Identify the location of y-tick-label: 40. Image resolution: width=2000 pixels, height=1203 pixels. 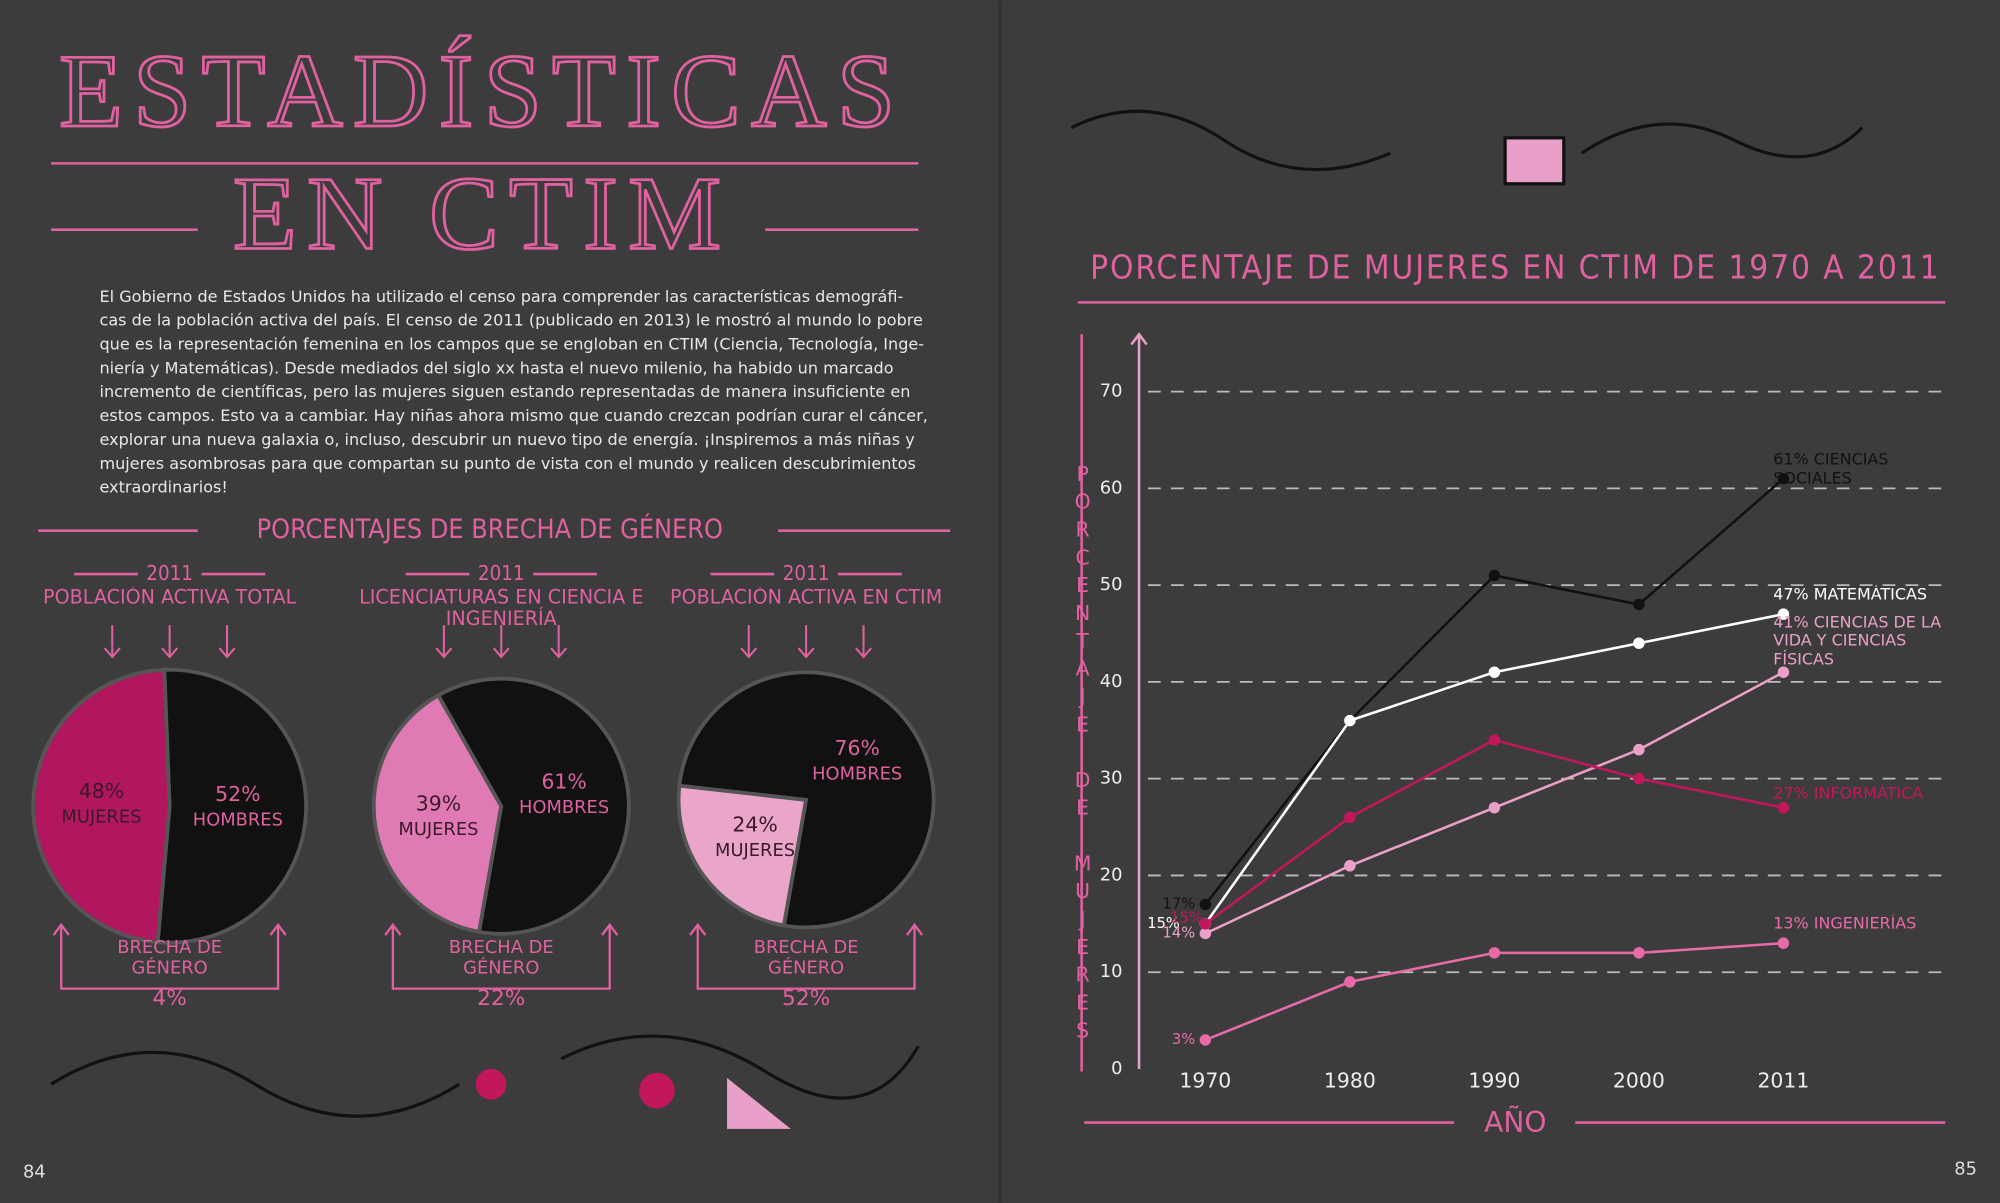
(1111, 681).